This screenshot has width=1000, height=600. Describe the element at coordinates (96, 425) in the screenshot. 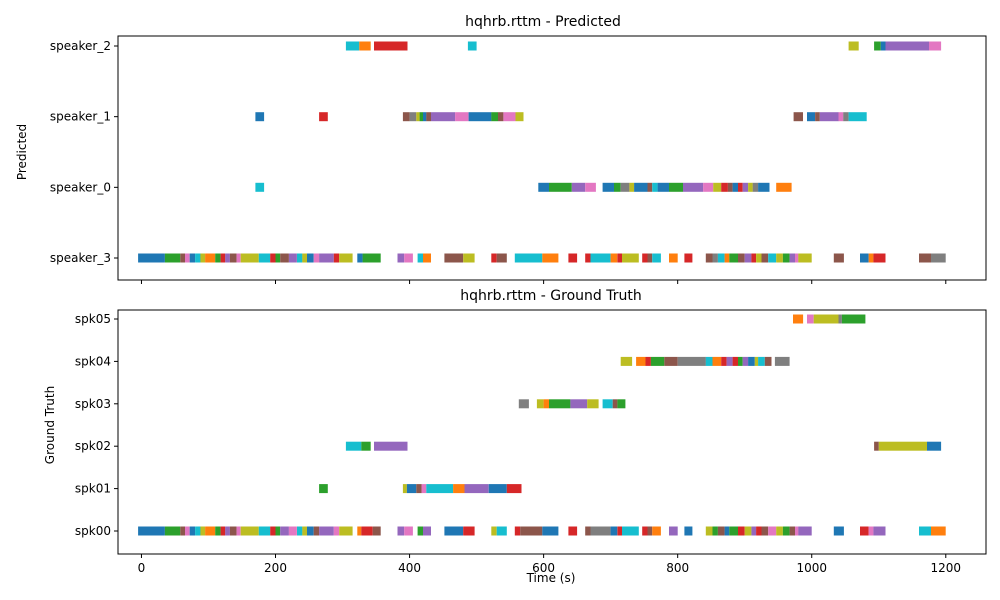

I see `ground-truth-yticks: spk00 spk01 spk02 spk03 spk04 spk05` at that location.